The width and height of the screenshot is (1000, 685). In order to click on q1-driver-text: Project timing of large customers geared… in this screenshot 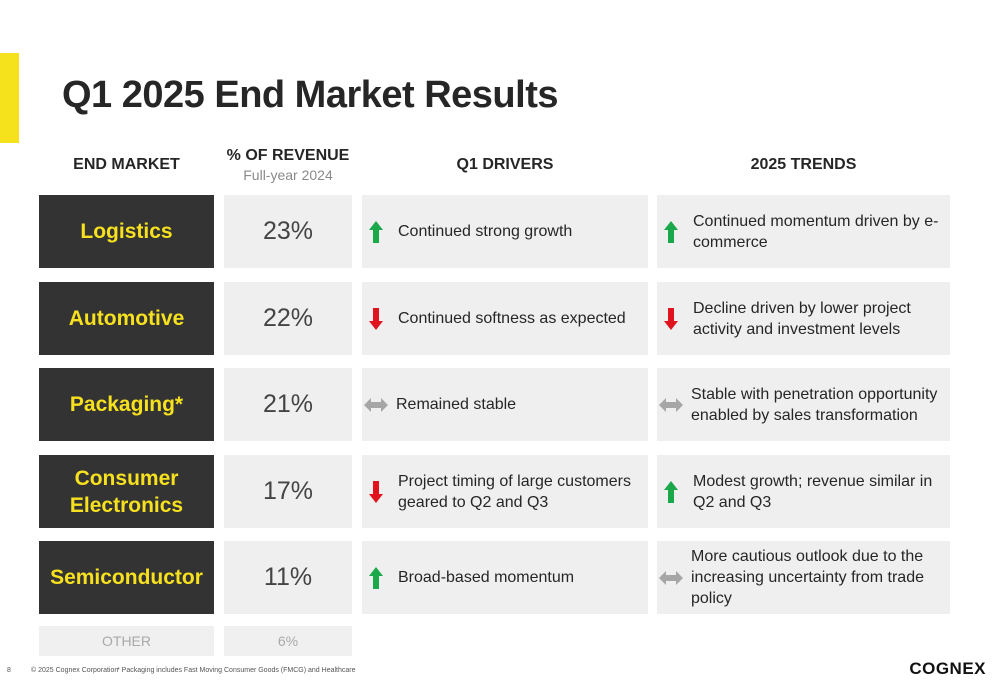, I will do `click(514, 491)`.